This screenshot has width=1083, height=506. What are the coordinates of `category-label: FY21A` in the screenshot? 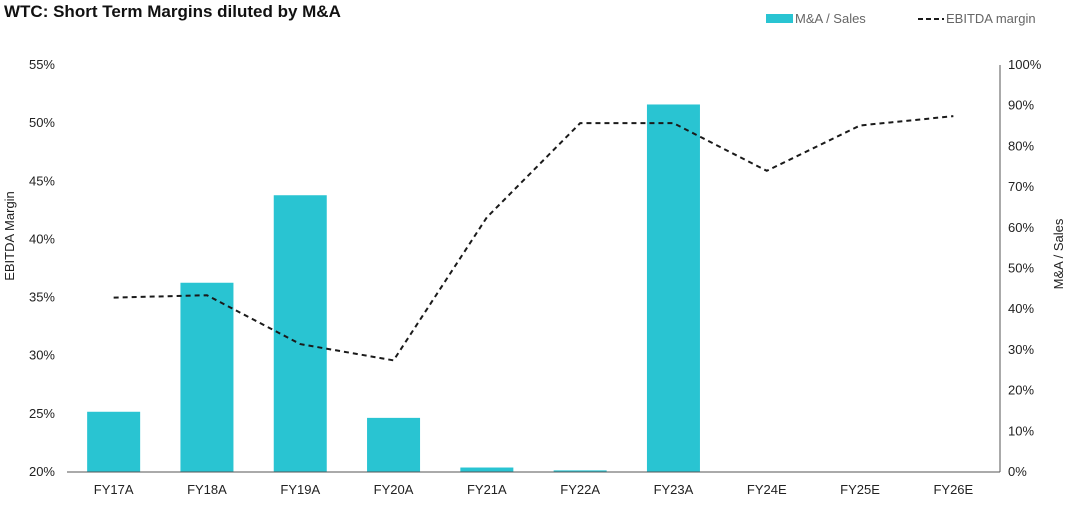 It's located at (487, 489).